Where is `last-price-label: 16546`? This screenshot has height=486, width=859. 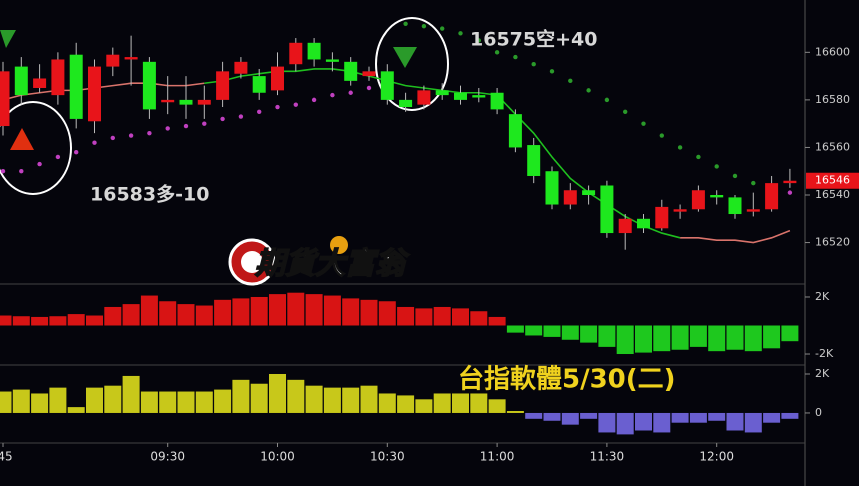
last-price-label: 16546 is located at coordinates (832, 180).